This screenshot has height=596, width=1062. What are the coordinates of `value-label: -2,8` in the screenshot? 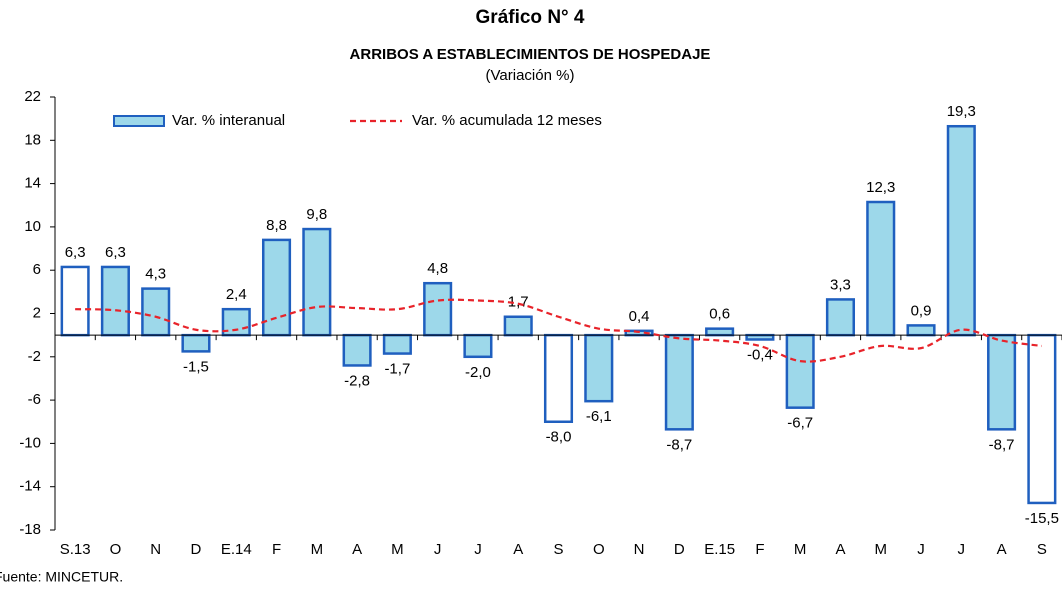 It's located at (357, 380).